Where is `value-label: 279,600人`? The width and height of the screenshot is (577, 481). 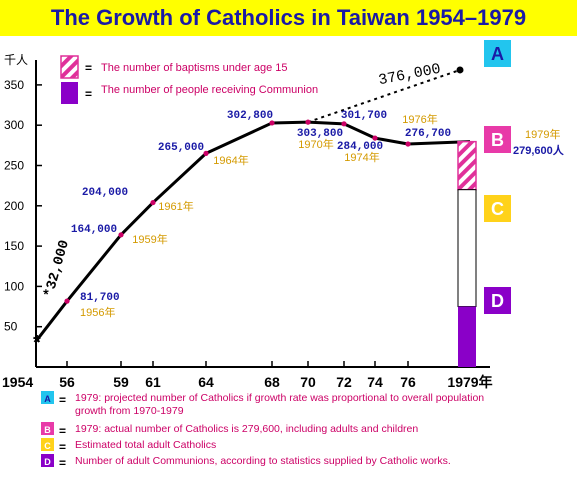
value-label: 279,600人 is located at coordinates (539, 150).